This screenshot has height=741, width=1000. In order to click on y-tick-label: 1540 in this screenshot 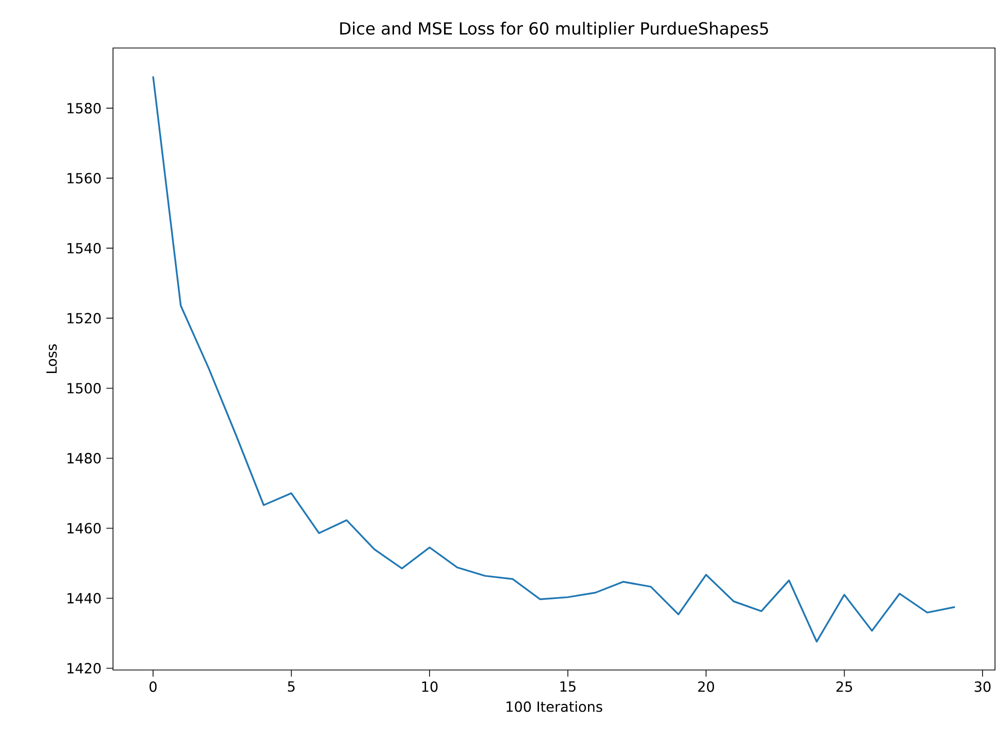, I will do `click(84, 248)`.